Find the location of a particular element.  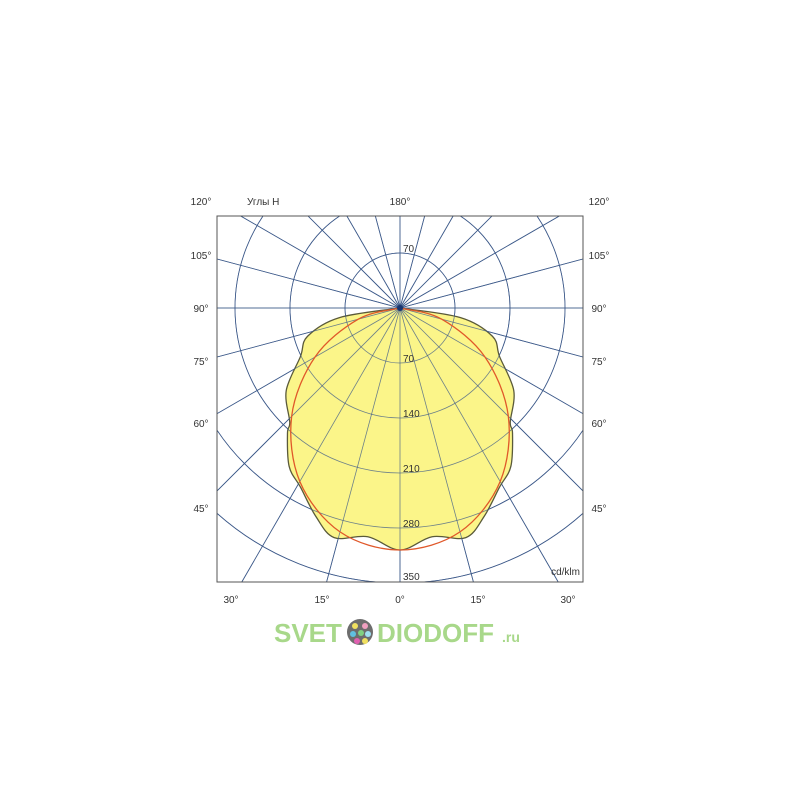

radial-tick-label: 350 is located at coordinates (411, 577).